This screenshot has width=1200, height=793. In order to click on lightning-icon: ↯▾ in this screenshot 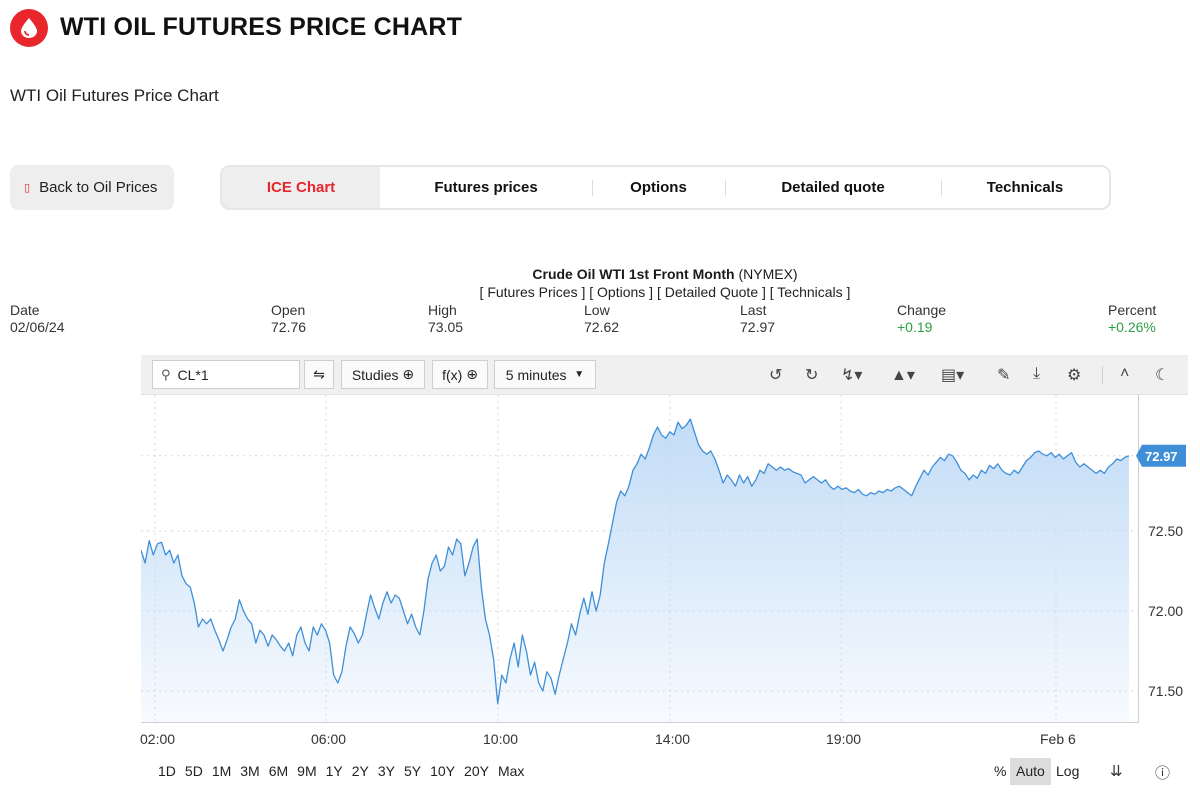, I will do `click(852, 375)`.